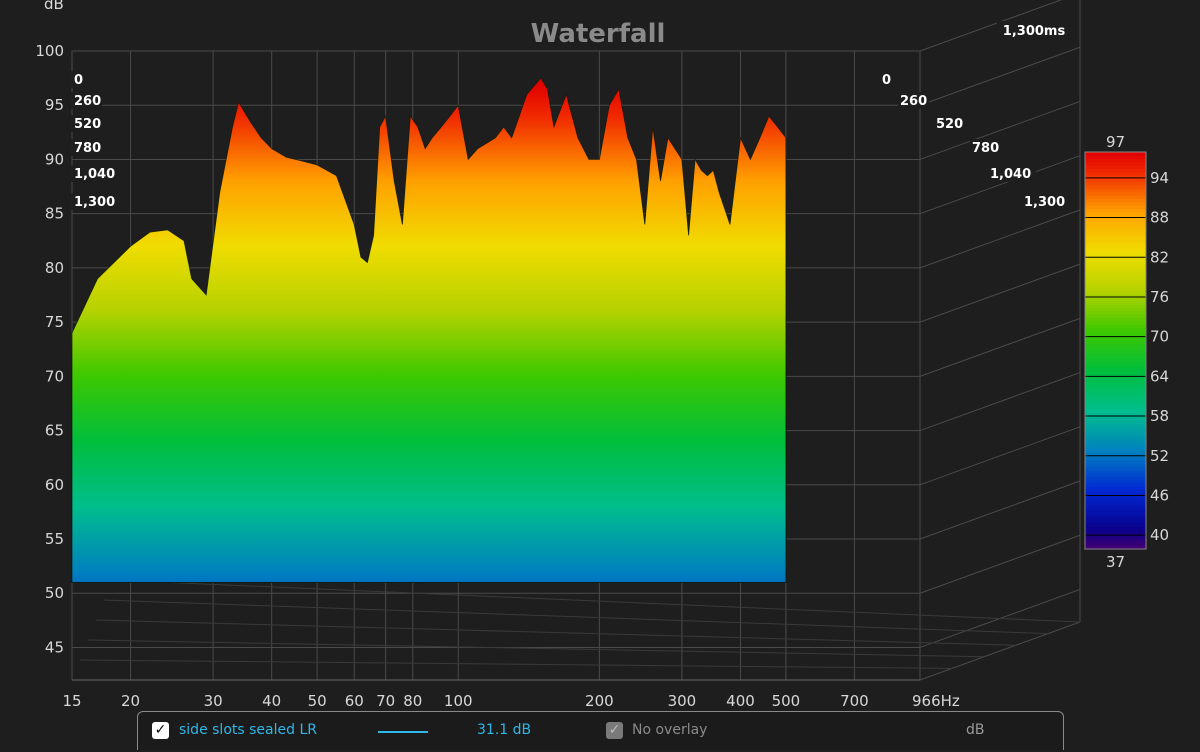  I want to click on time-tick-left: 0, so click(78, 80).